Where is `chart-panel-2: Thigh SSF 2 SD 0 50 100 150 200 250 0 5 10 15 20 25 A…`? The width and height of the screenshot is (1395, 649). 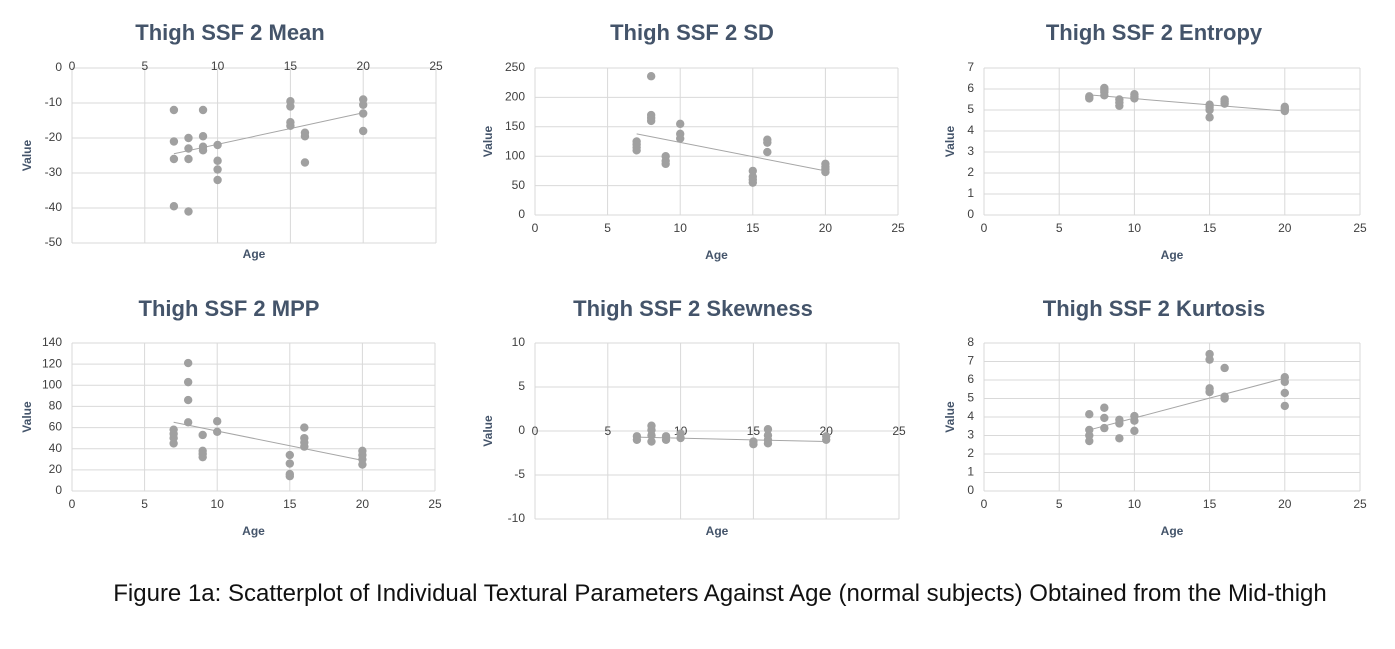
chart-panel-2: Thigh SSF 2 SD 0 50 100 150 200 250 0 5 10 15 20 25 A… is located at coordinates (693, 141).